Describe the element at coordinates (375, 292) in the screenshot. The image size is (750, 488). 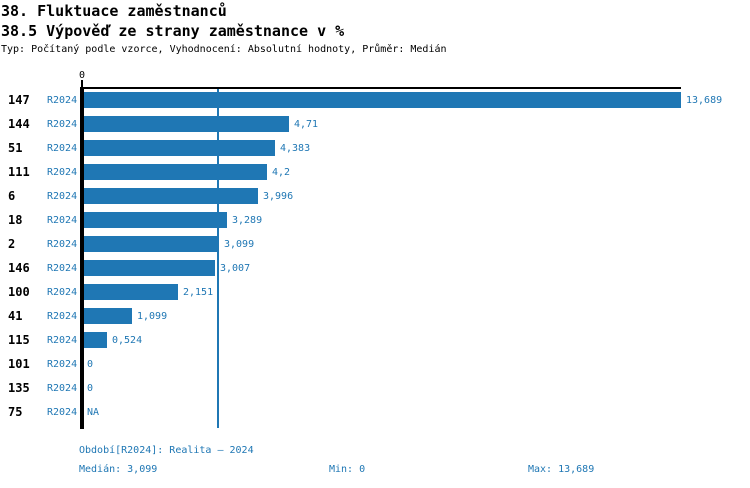
I see `chart-row: 100 R2024 2,151` at that location.